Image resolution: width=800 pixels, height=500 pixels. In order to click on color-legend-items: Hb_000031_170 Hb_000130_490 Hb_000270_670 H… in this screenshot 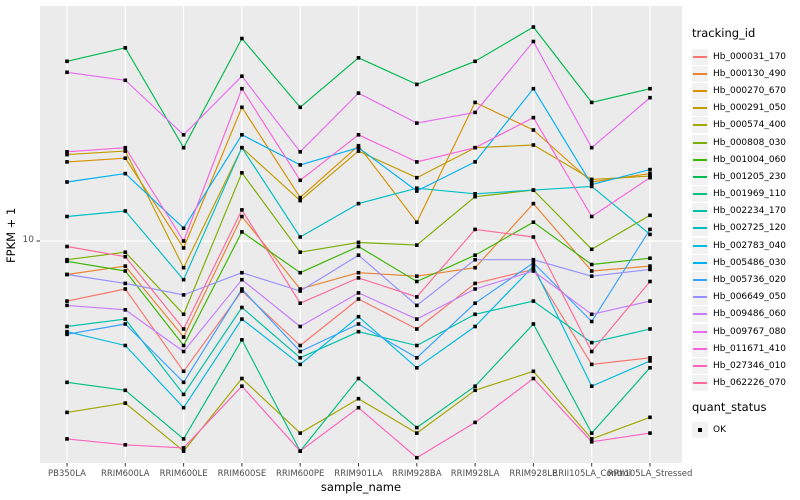, I will do `click(746, 220)`.